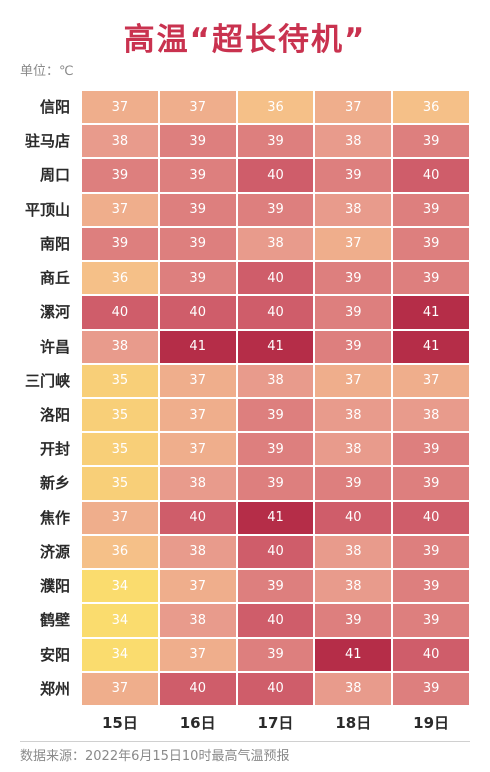  Describe the element at coordinates (47, 71) in the screenshot. I see `unit-label: 单位：℃` at that location.